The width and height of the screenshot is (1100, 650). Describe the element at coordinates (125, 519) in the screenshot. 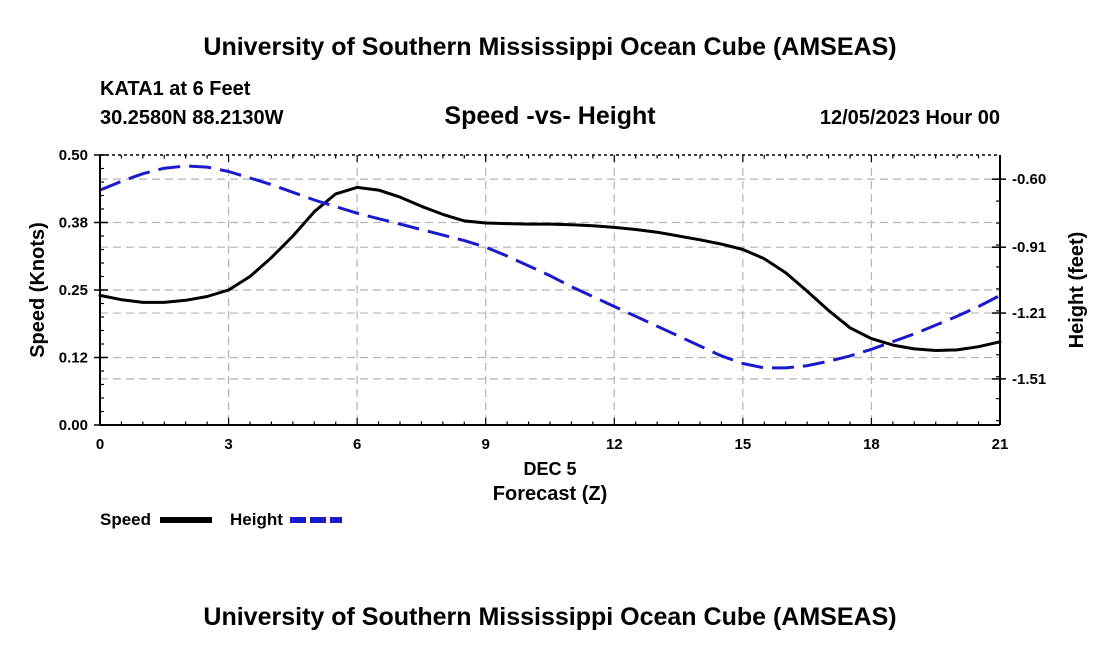

I see `legend-speed-label: Speed` at that location.